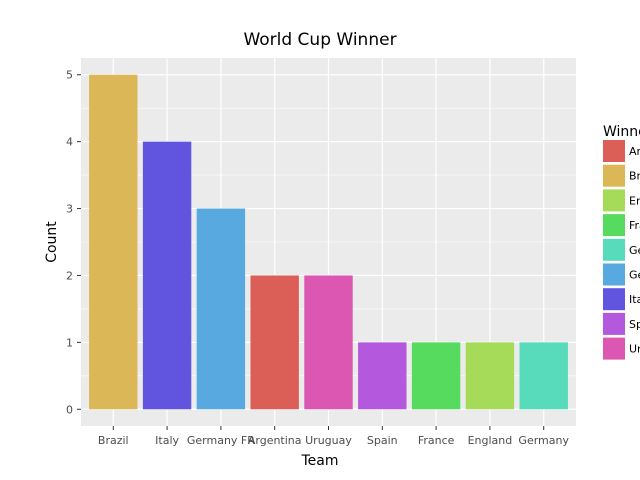 This screenshot has width=640, height=480. Describe the element at coordinates (328, 440) in the screenshot. I see `x-tick-label: Uruguay` at that location.